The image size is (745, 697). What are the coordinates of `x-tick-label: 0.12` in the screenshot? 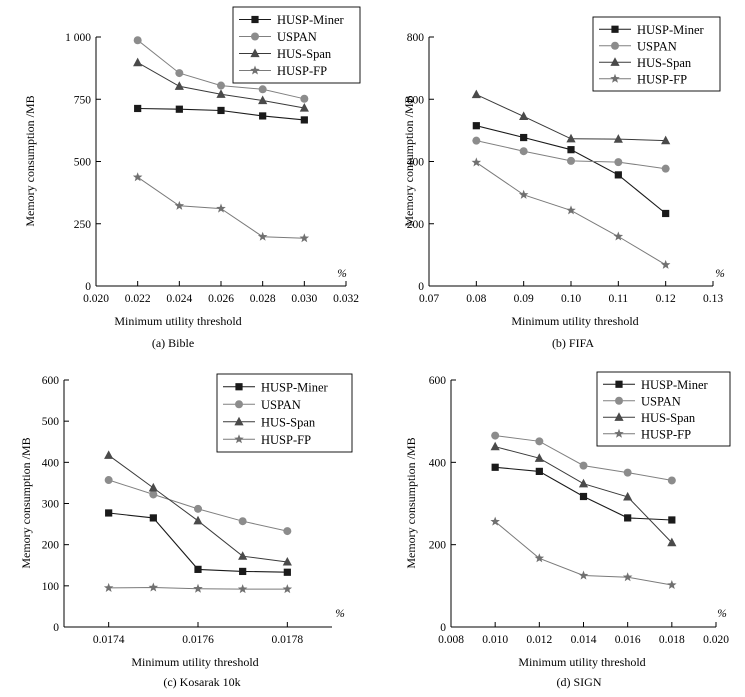 It's located at (666, 299).